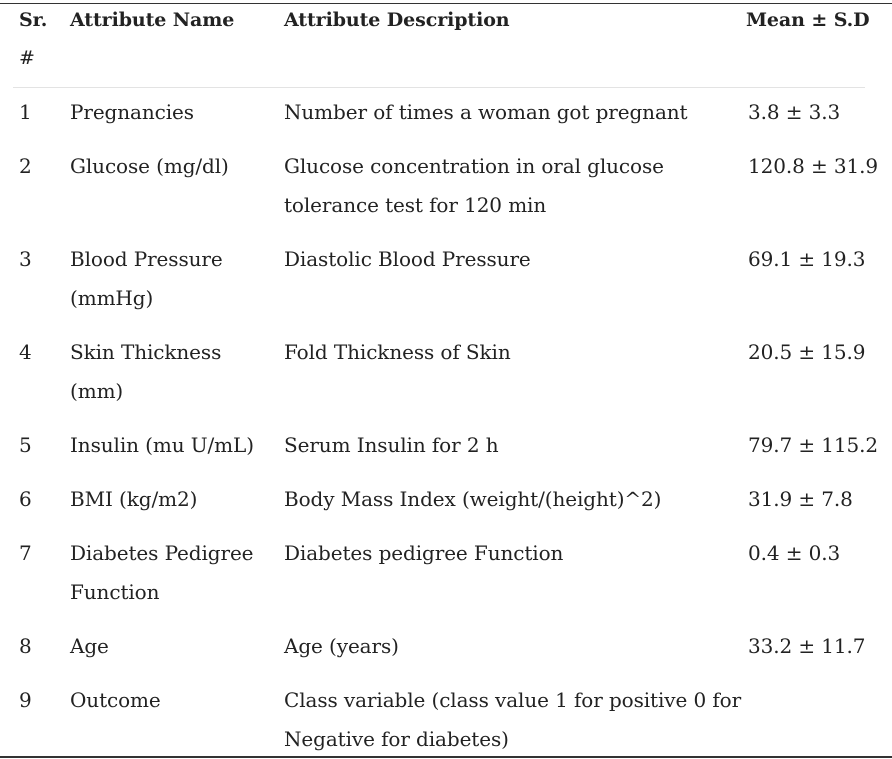 This screenshot has height=759, width=892. Describe the element at coordinates (33, 20) in the screenshot. I see `header-sr-line1: Sr.` at that location.